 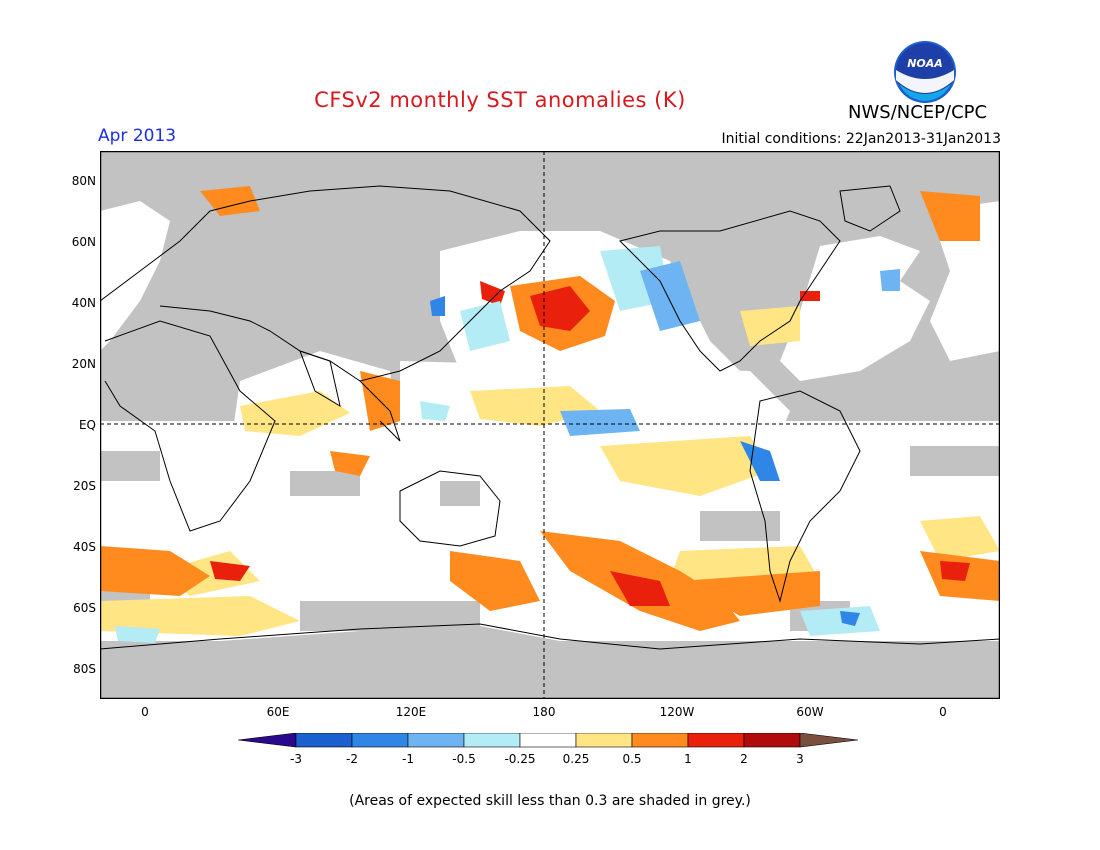 What do you see at coordinates (84, 486) in the screenshot?
I see `lat-label: 20S` at bounding box center [84, 486].